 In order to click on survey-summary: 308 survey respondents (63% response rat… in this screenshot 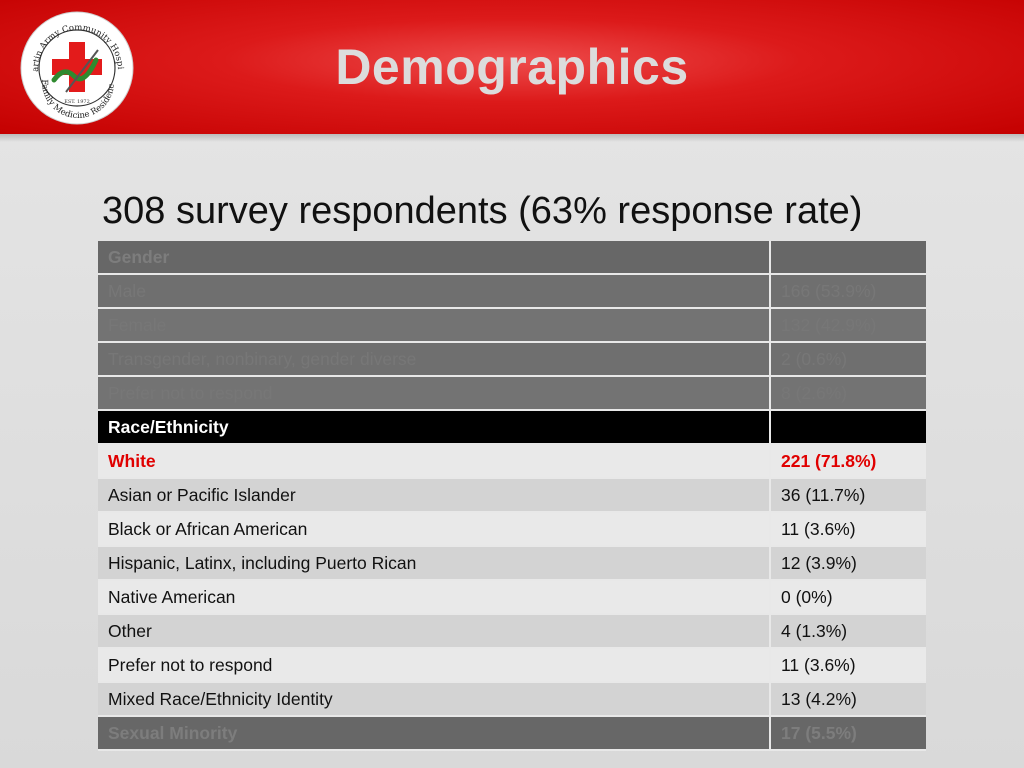, I will do `click(482, 211)`.